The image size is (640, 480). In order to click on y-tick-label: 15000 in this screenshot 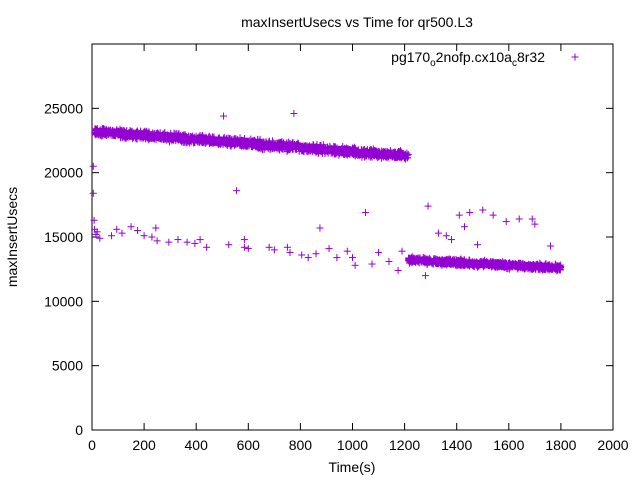, I will do `click(63, 237)`.